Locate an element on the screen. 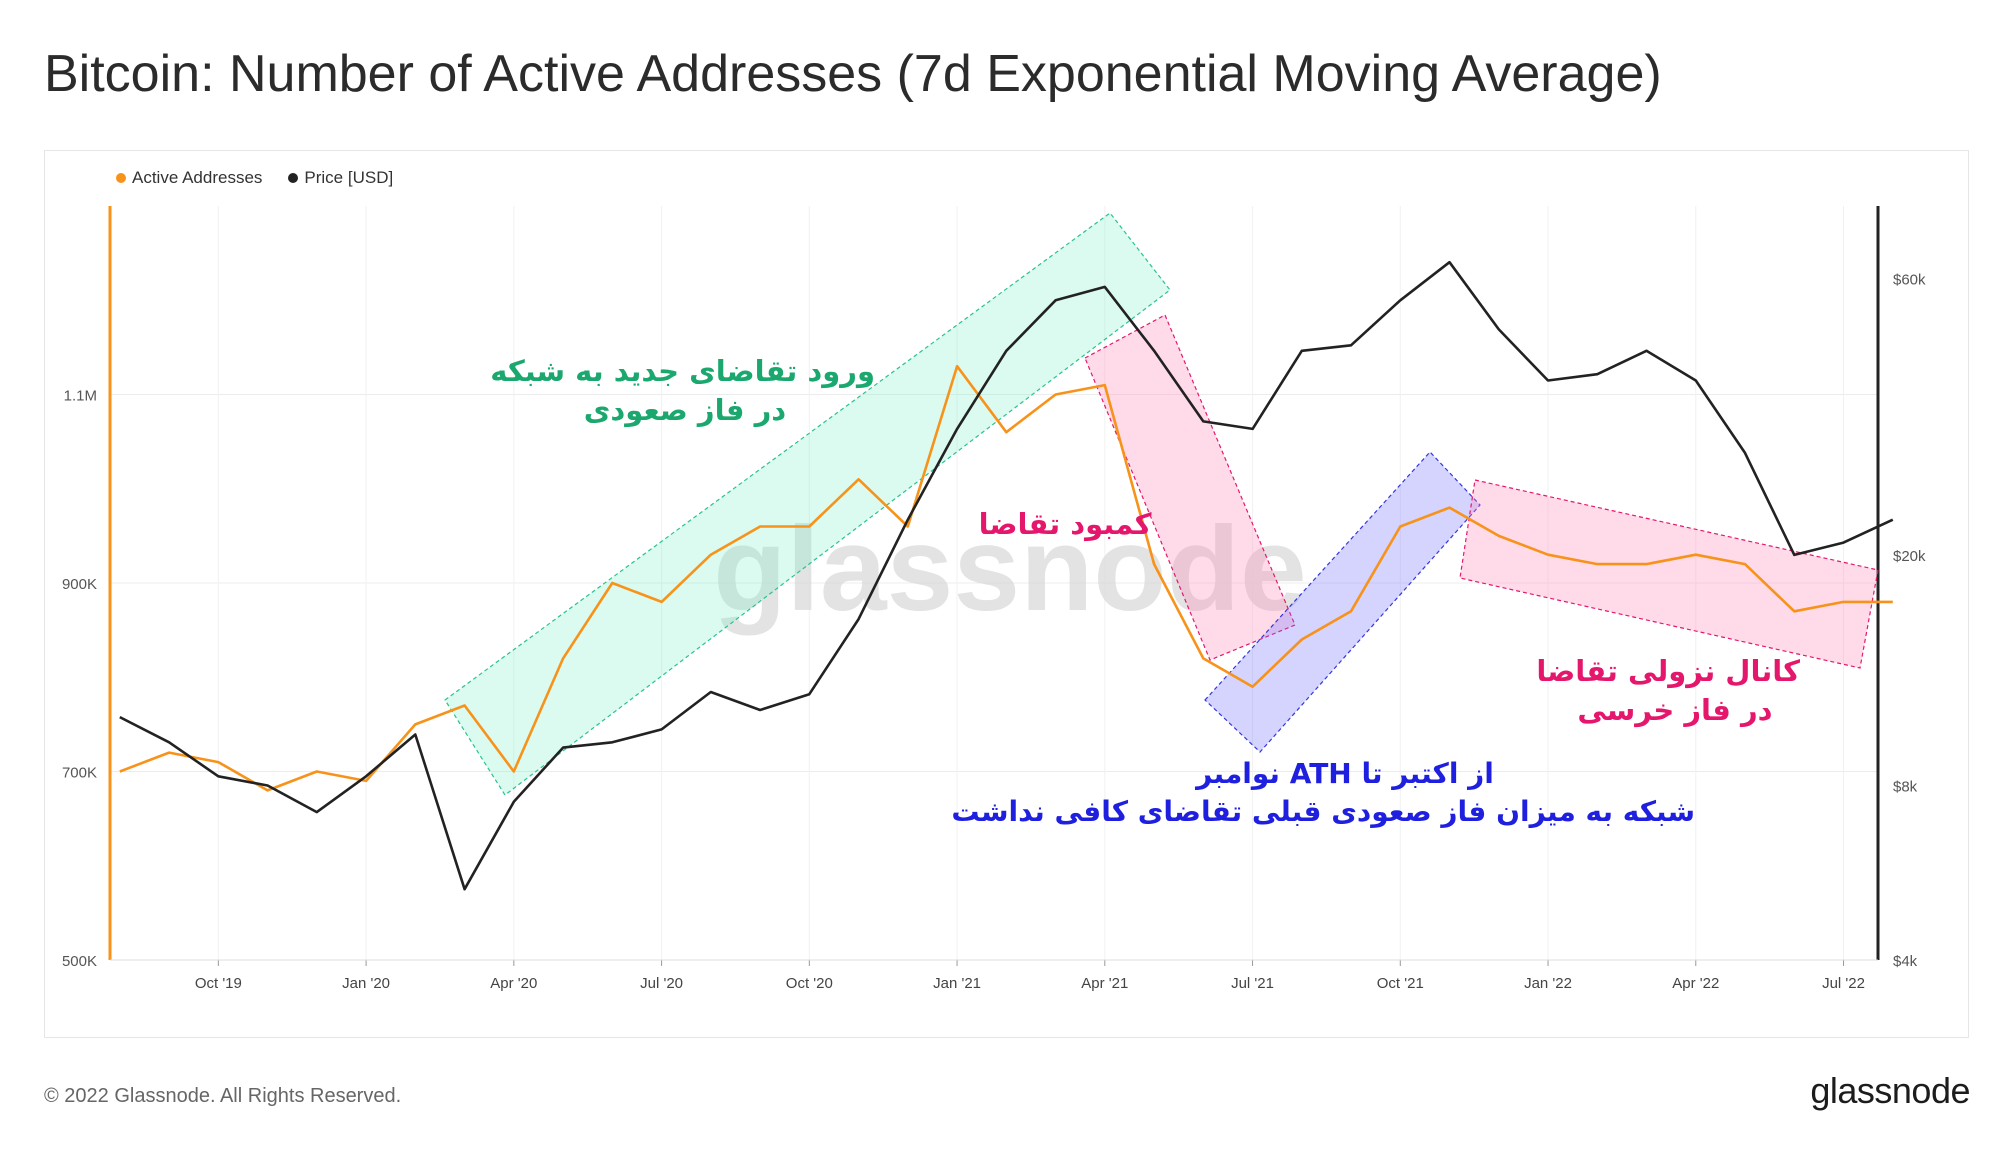  x-tick-label: Apr '22 is located at coordinates (1695, 983).